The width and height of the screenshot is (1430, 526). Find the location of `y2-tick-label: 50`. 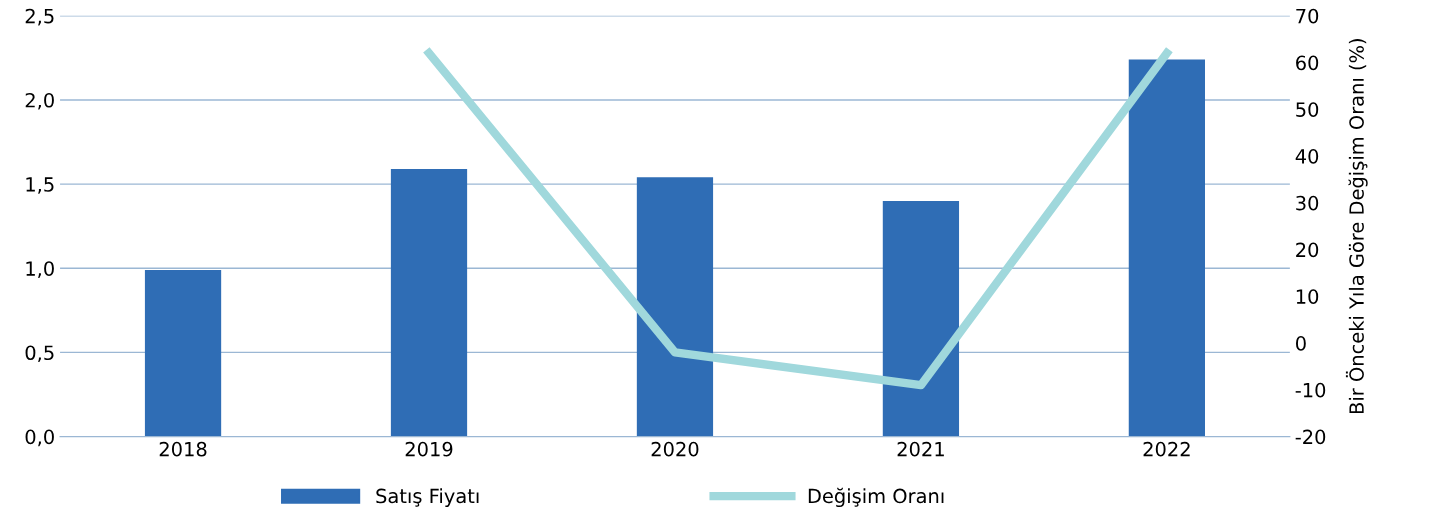

y2-tick-label: 50 is located at coordinates (1307, 109).